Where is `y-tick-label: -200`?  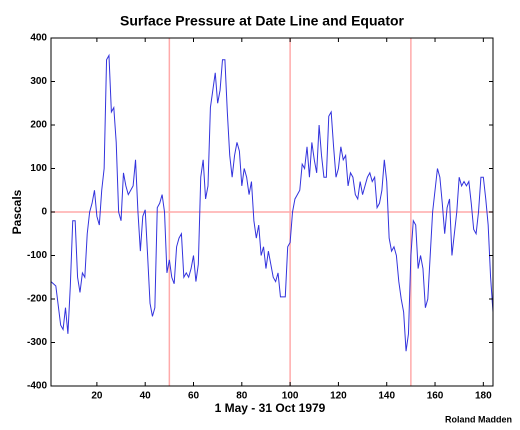
y-tick-label: -200 is located at coordinates (37, 299).